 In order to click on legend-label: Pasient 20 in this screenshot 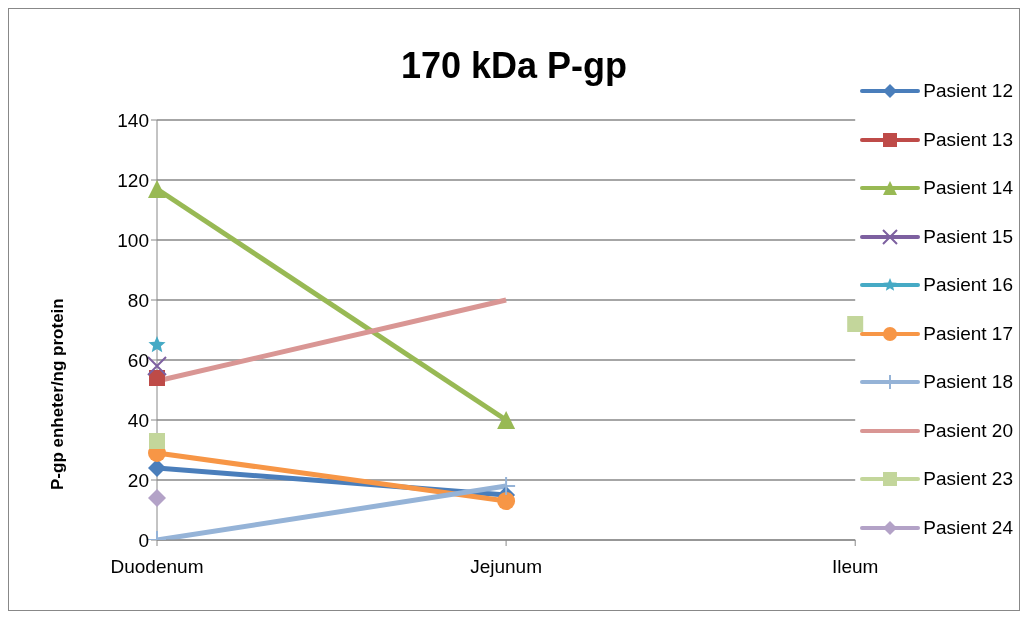, I will do `click(968, 430)`.